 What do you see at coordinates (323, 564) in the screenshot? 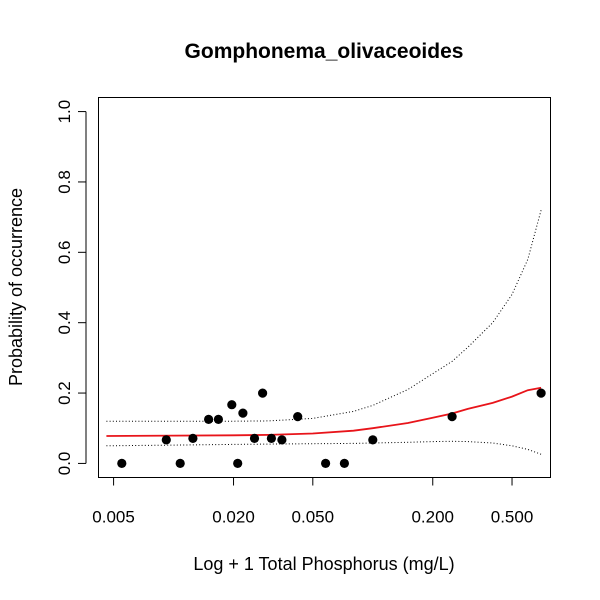
I see `x-axis-label: Log + 1 Total Phosphorus (mg/L)` at bounding box center [323, 564].